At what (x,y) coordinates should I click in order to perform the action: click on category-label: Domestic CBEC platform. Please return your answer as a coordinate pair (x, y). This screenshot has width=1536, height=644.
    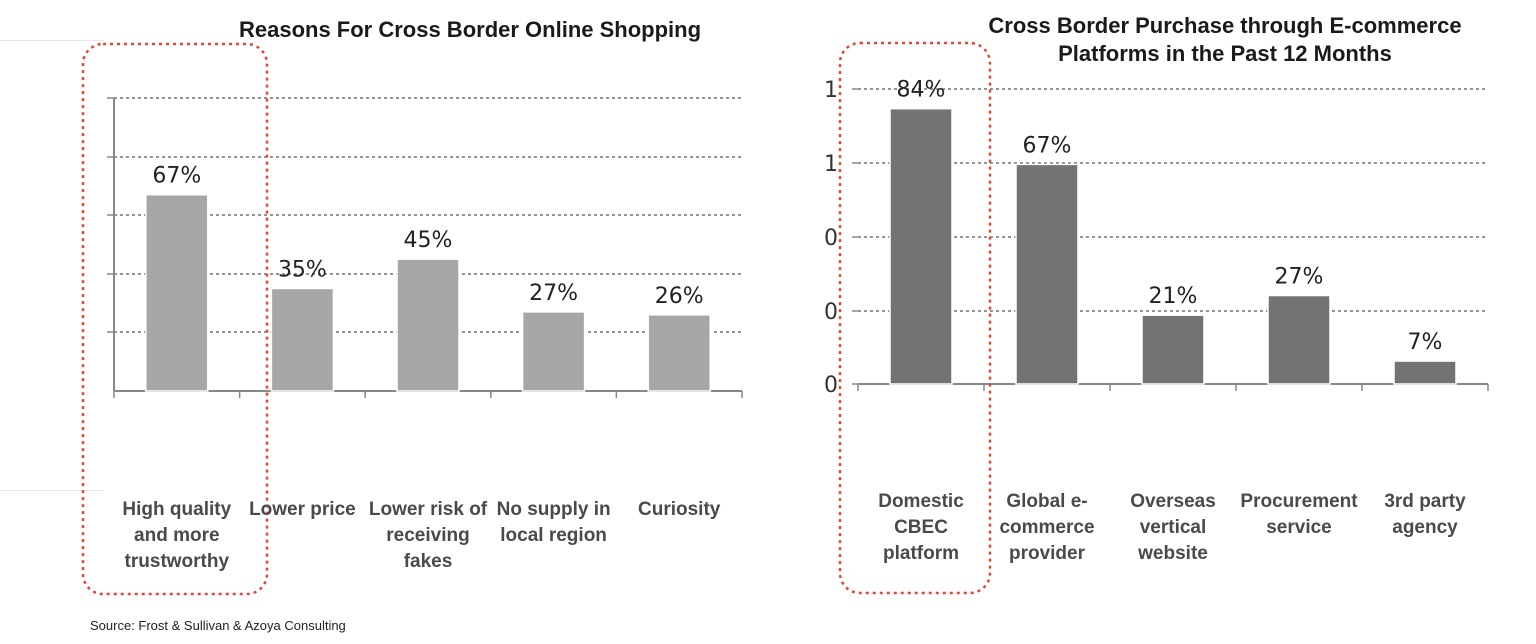
    Looking at the image, I should click on (921, 527).